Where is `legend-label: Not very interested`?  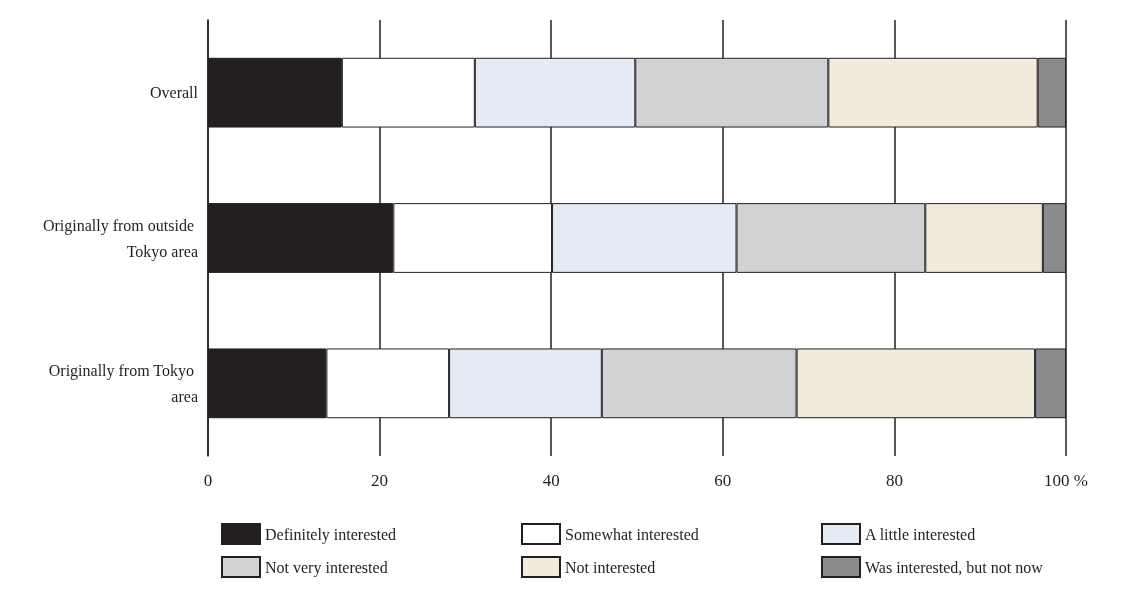 legend-label: Not very interested is located at coordinates (326, 567).